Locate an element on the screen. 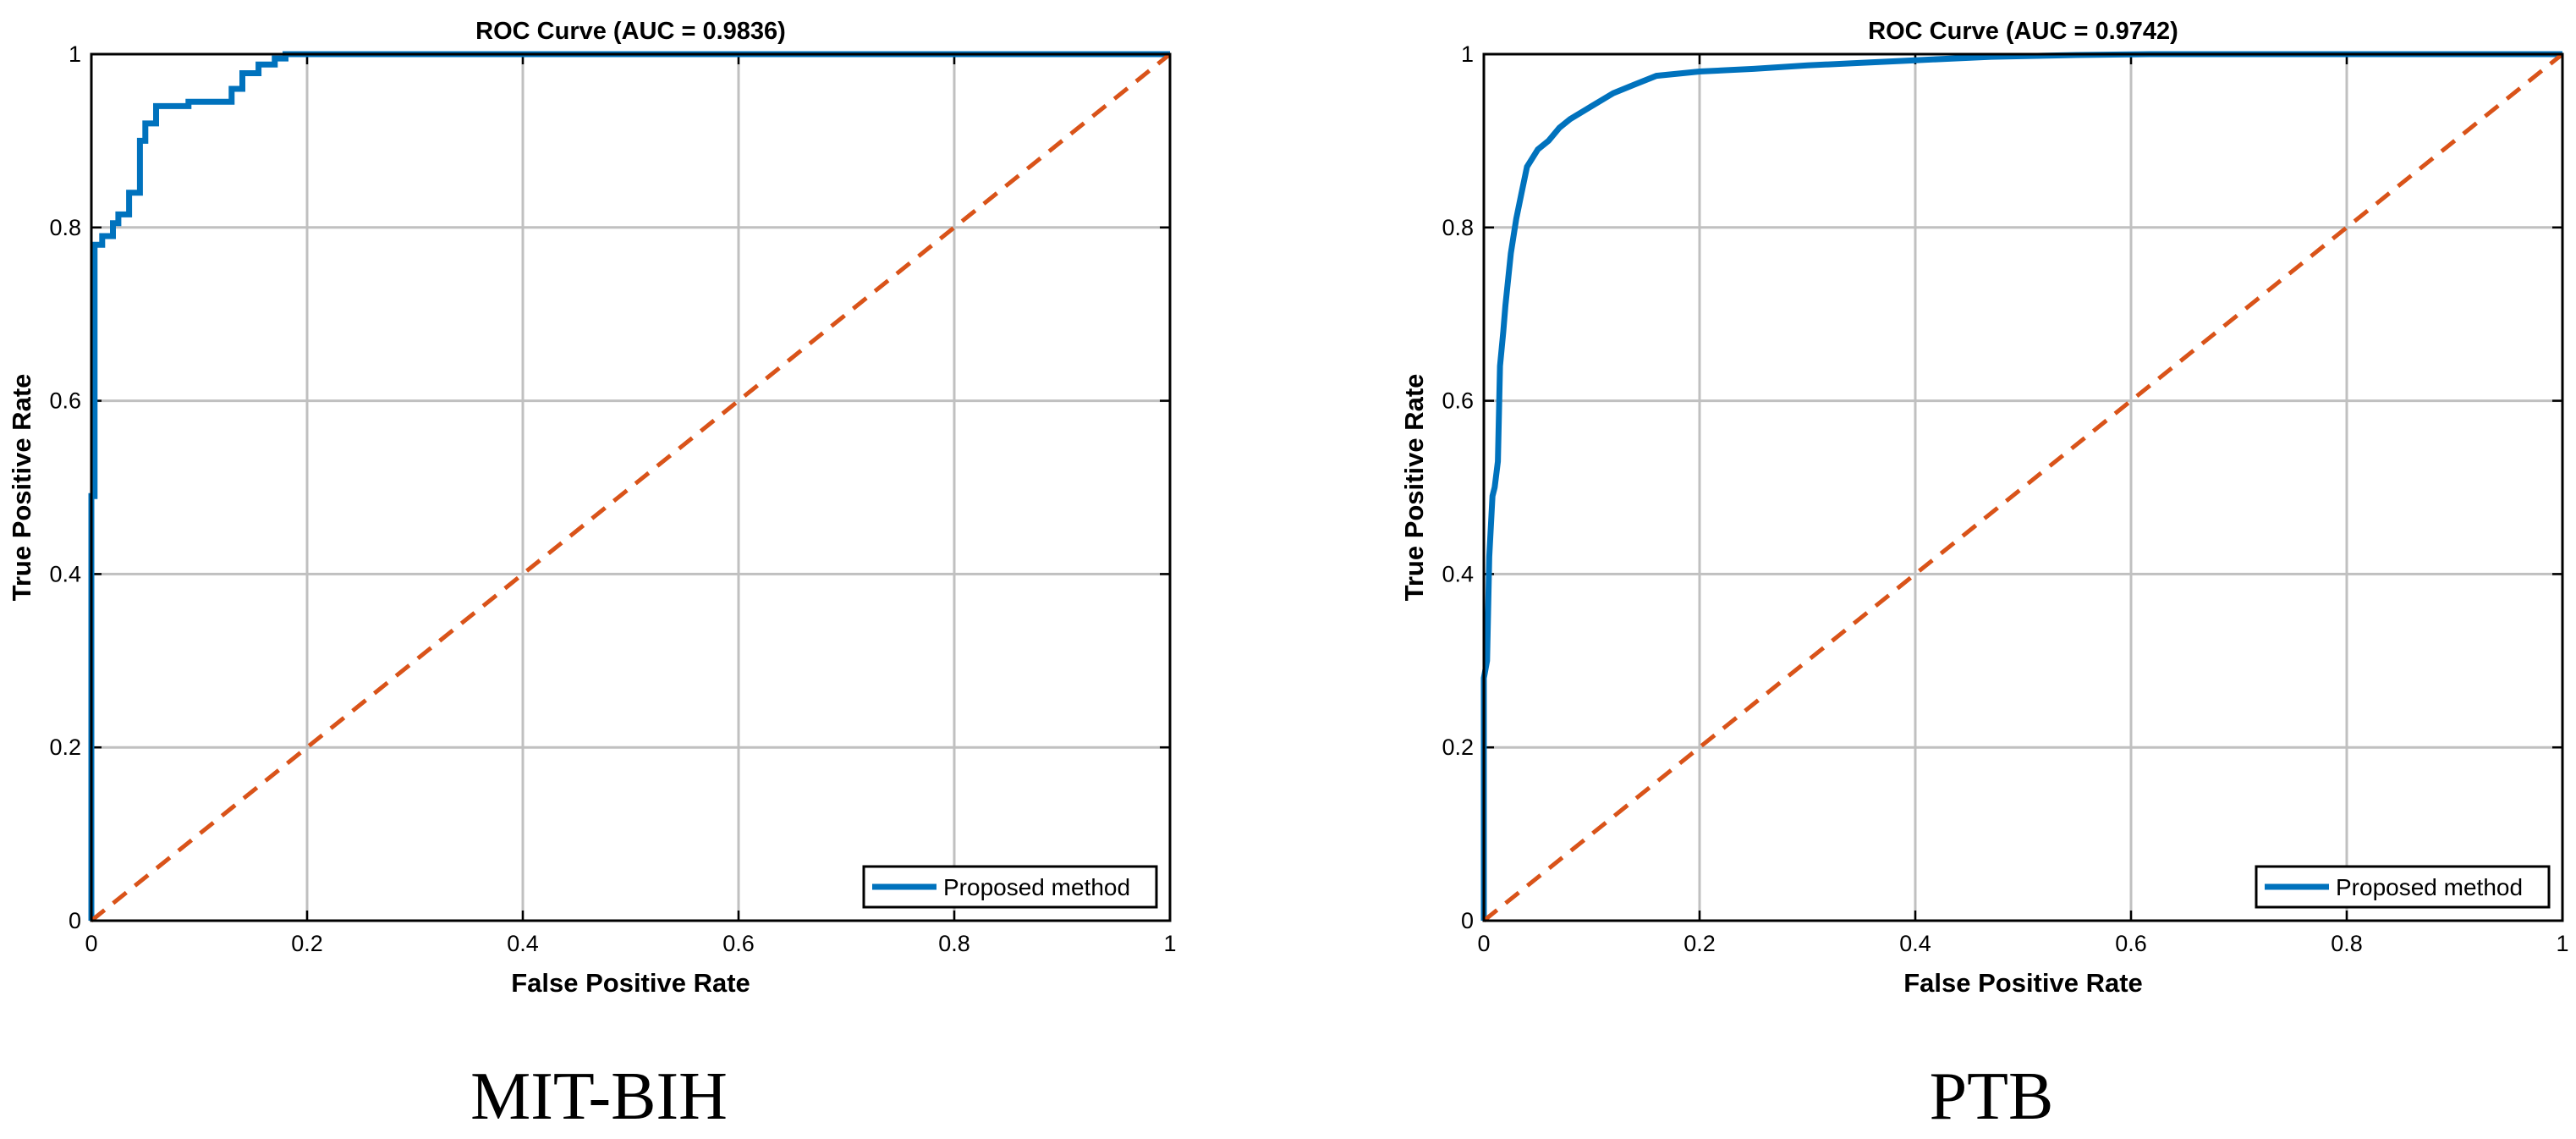 Image resolution: width=2576 pixels, height=1139 pixels. chart-title: ROC Curve (AUC = 0.9742) is located at coordinates (2023, 32).